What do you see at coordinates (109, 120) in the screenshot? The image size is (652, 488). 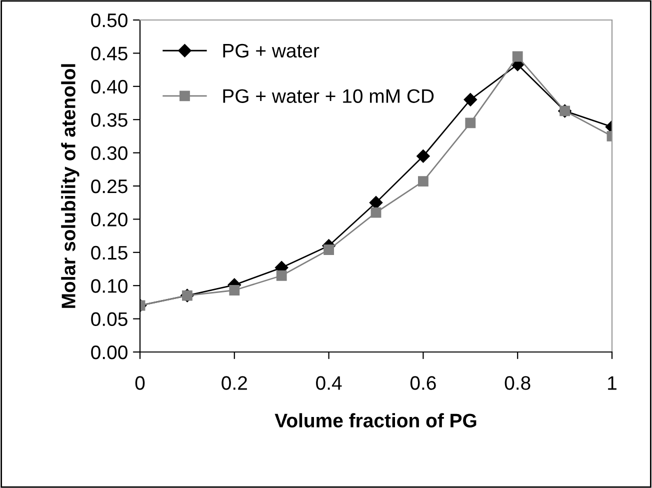 I see `y-tick-label: 0.35` at bounding box center [109, 120].